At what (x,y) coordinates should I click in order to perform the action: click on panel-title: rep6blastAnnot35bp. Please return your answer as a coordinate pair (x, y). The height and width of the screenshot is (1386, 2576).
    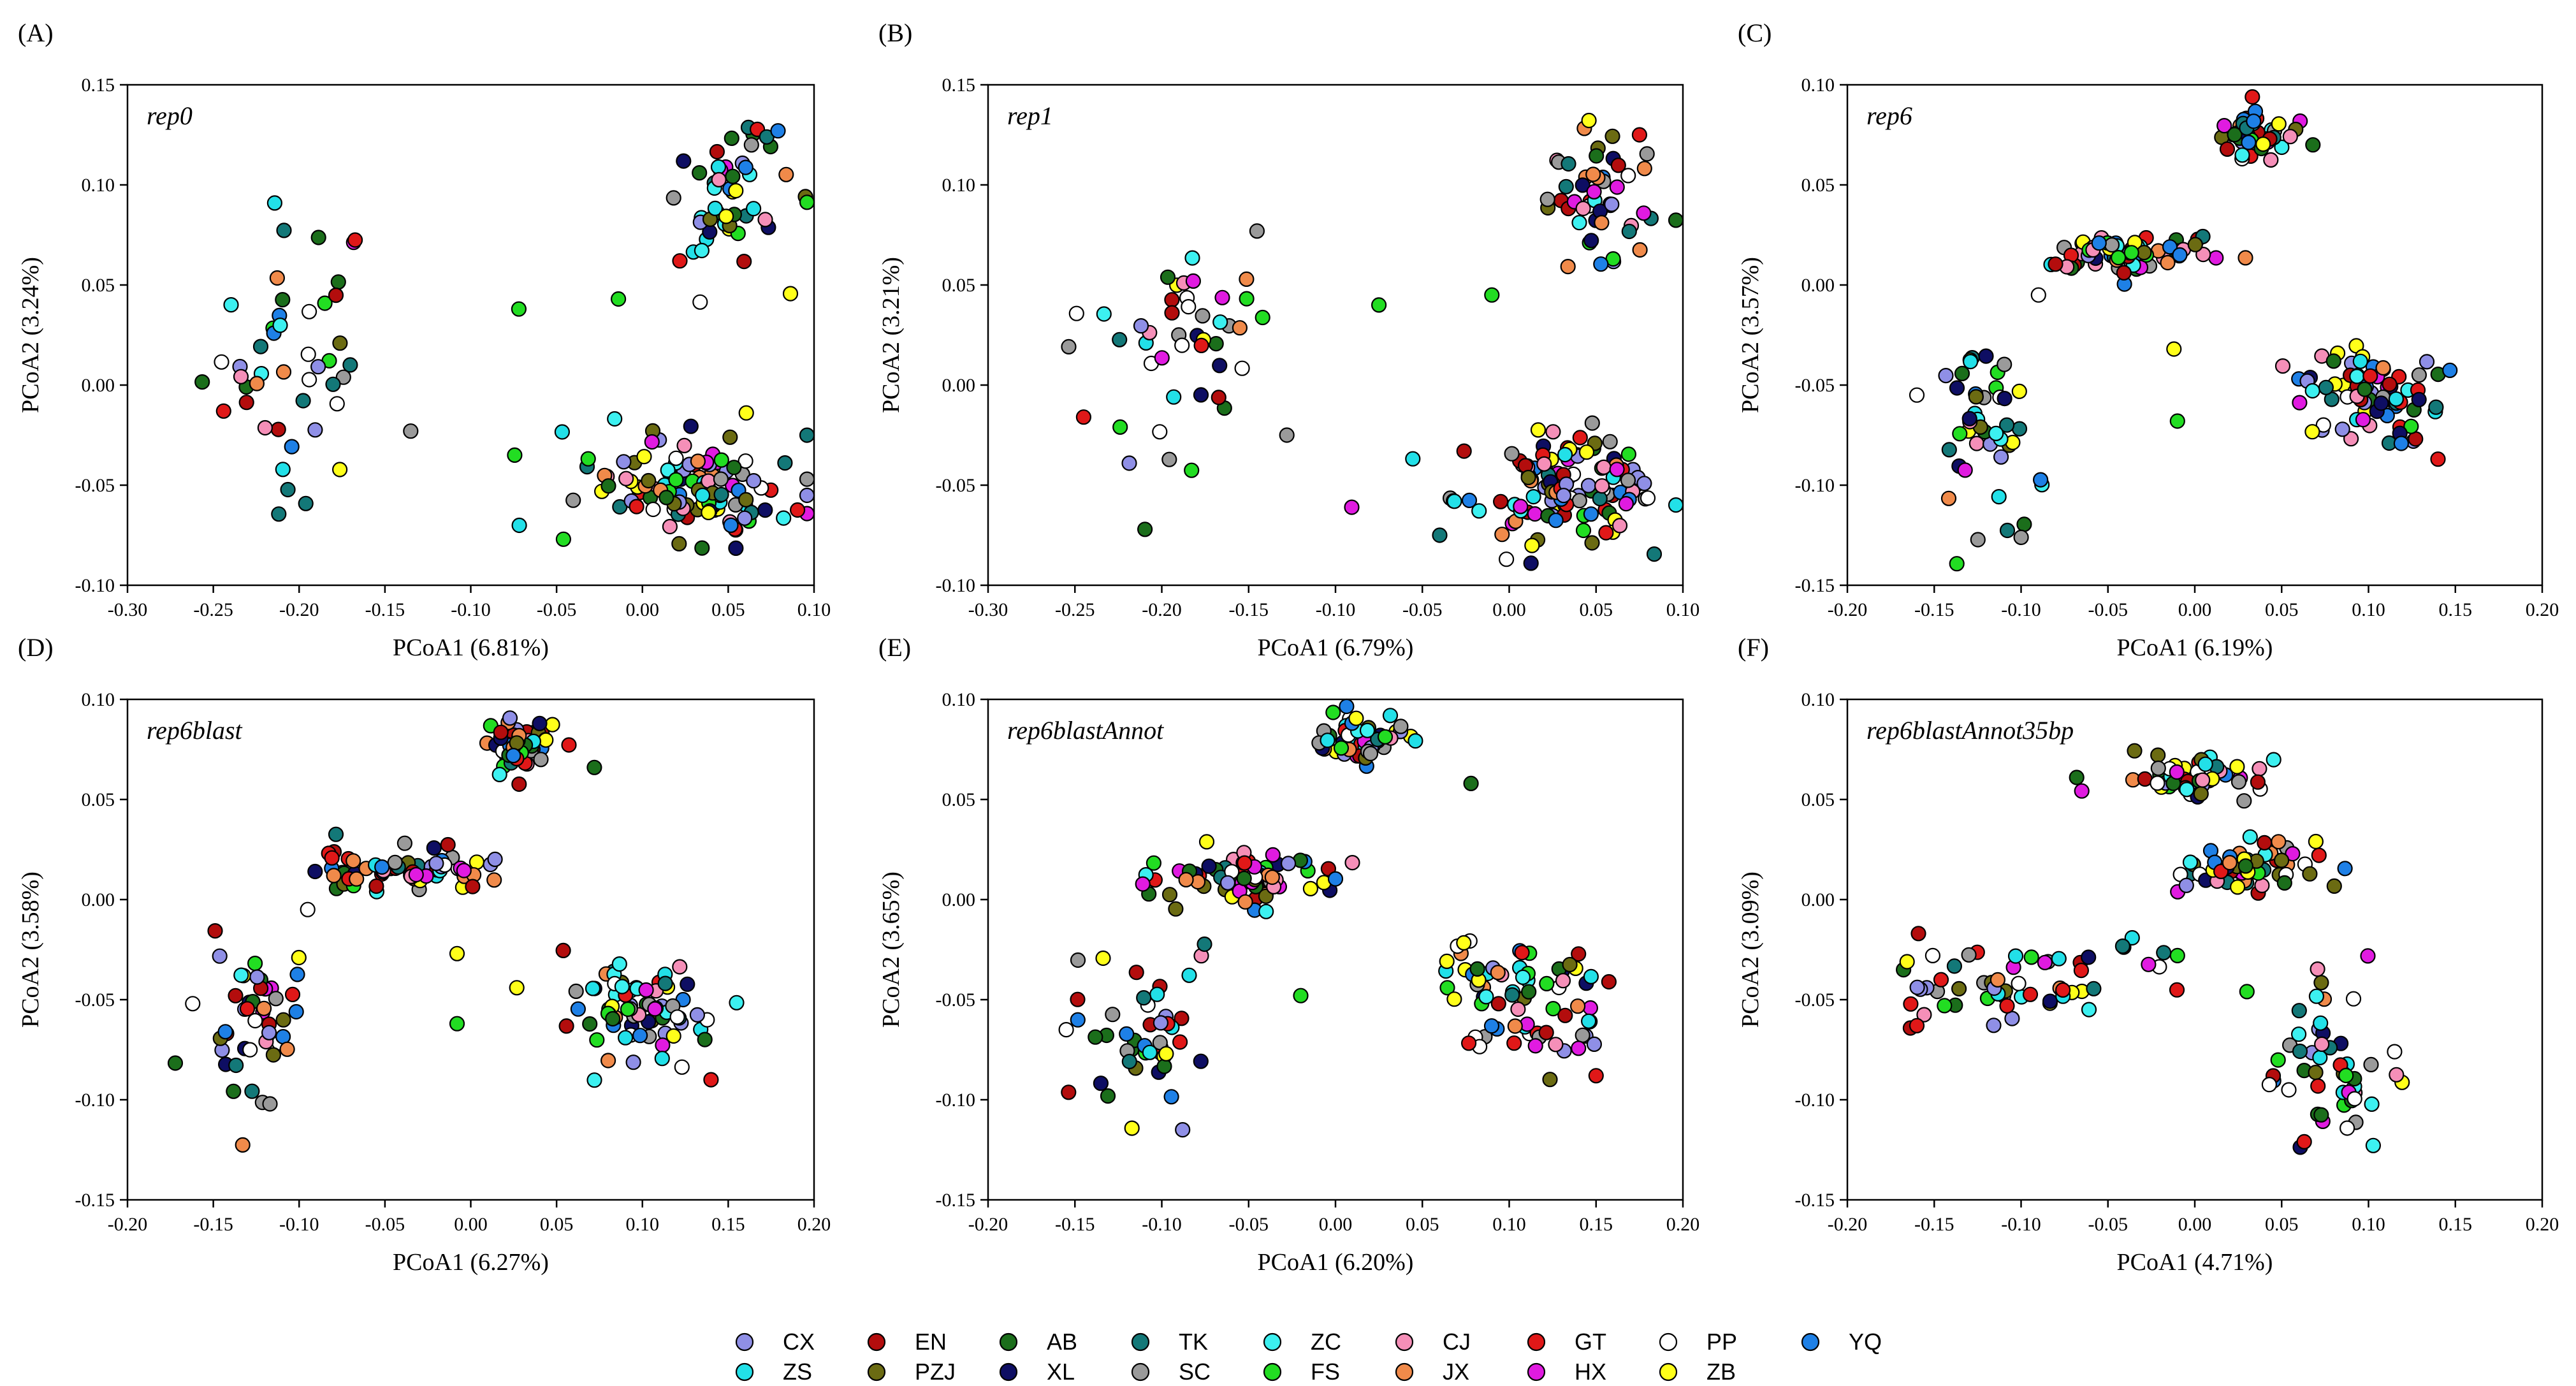
    Looking at the image, I should click on (1970, 730).